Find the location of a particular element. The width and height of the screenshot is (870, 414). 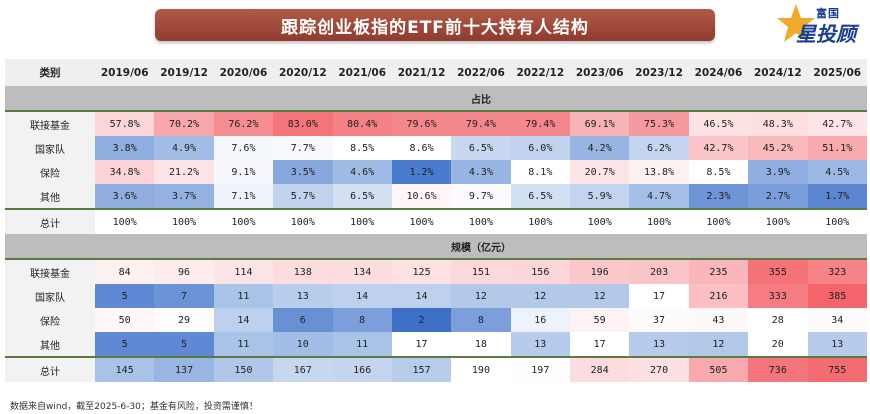

table-cell: 3.5% is located at coordinates (303, 172).